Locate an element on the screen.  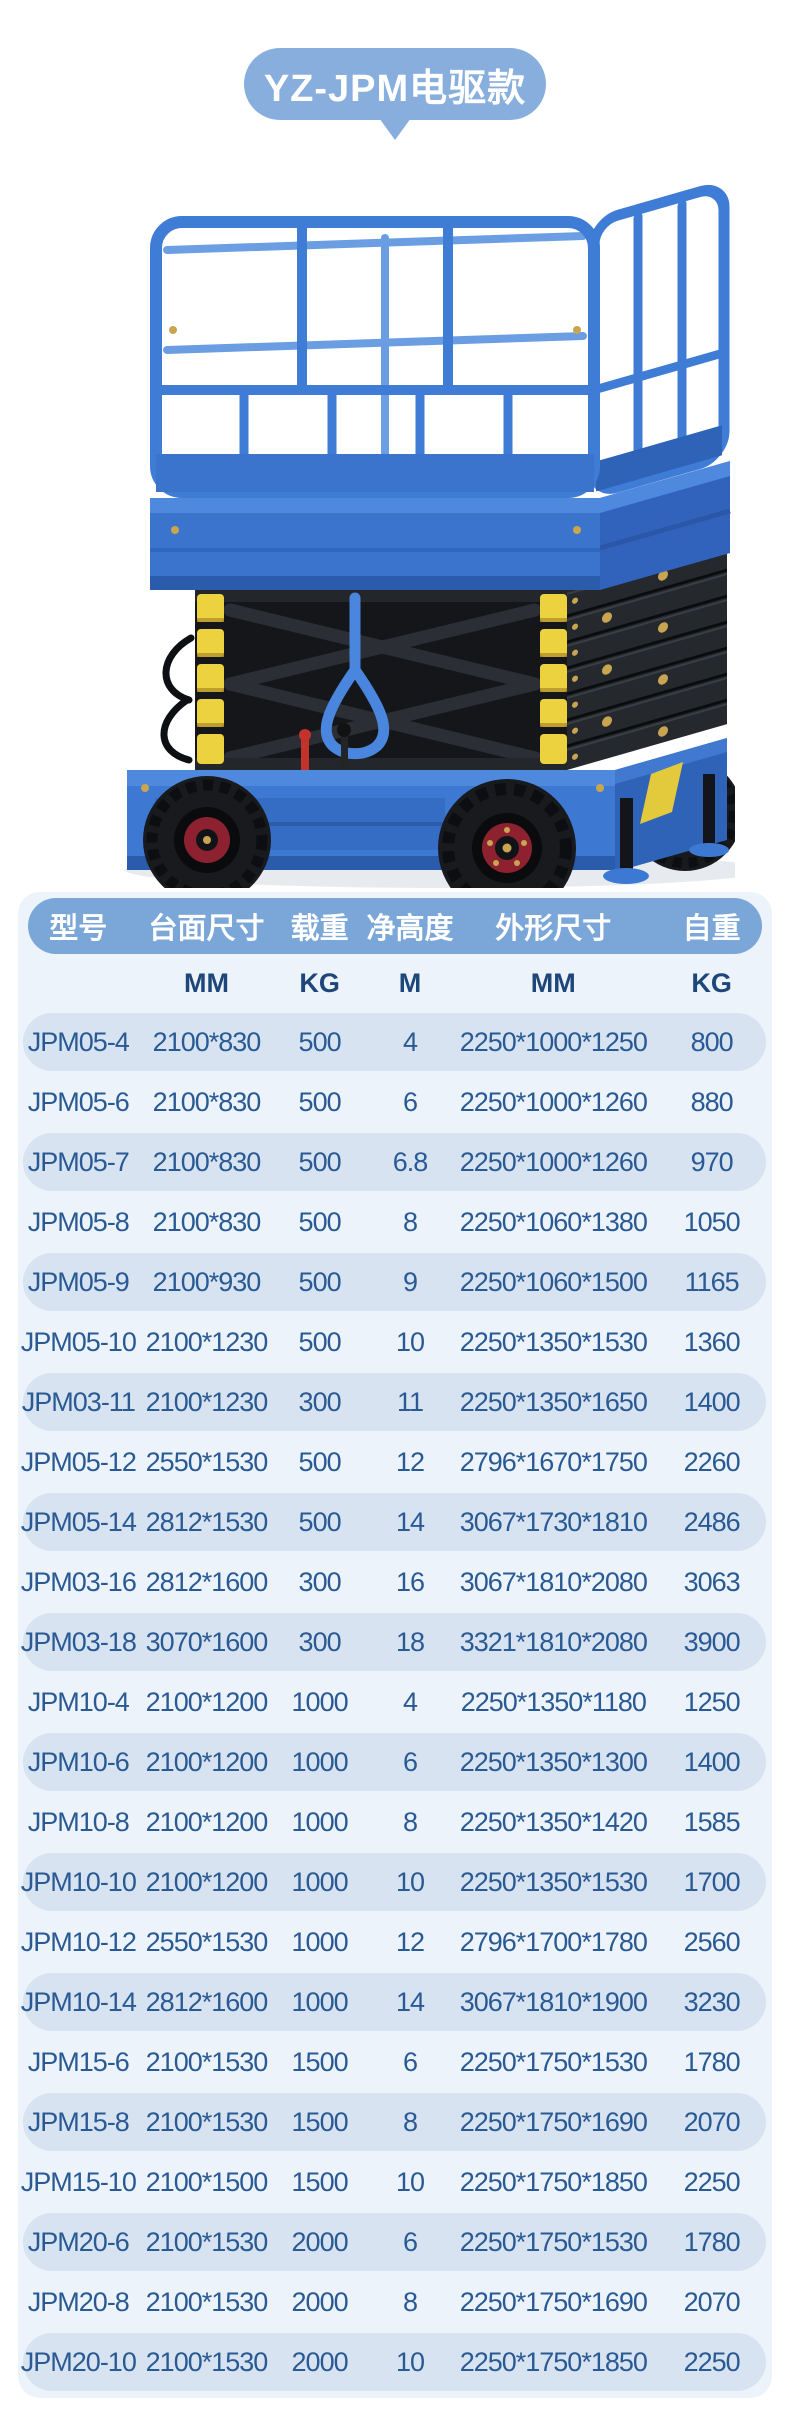
cell-self-weight: 800 is located at coordinates (712, 1041).